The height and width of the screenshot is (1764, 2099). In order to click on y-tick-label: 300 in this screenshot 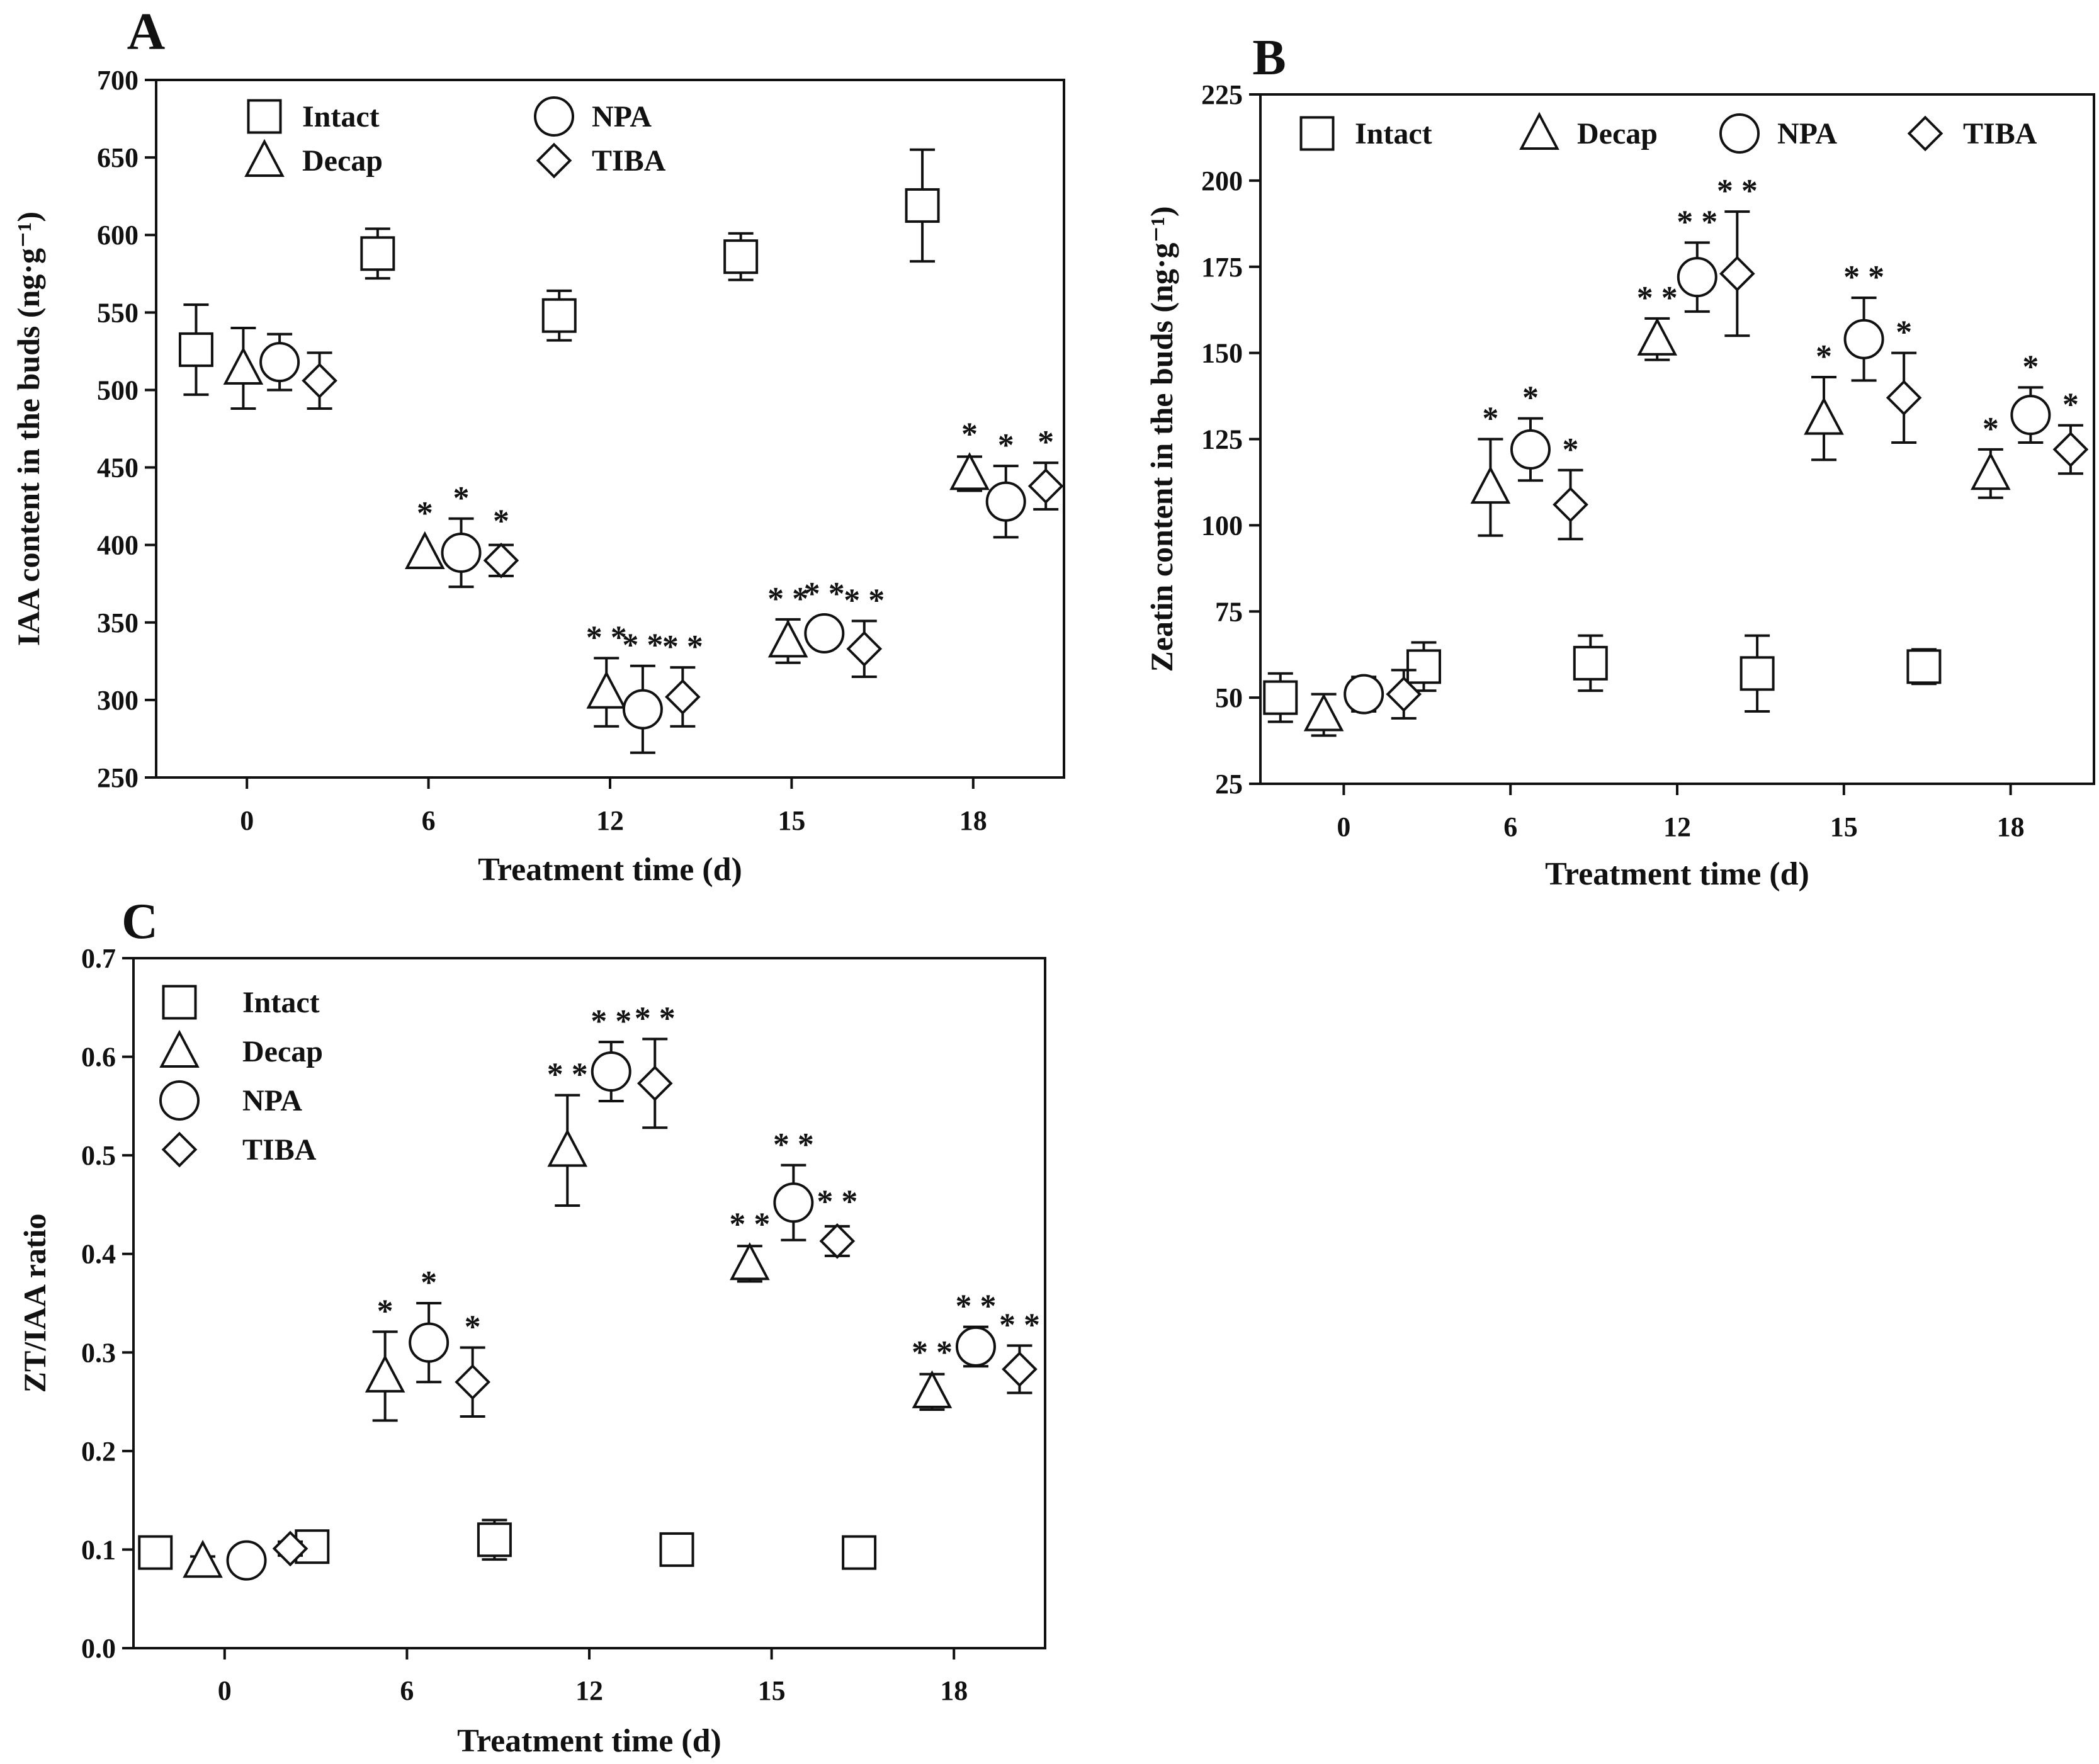, I will do `click(118, 700)`.